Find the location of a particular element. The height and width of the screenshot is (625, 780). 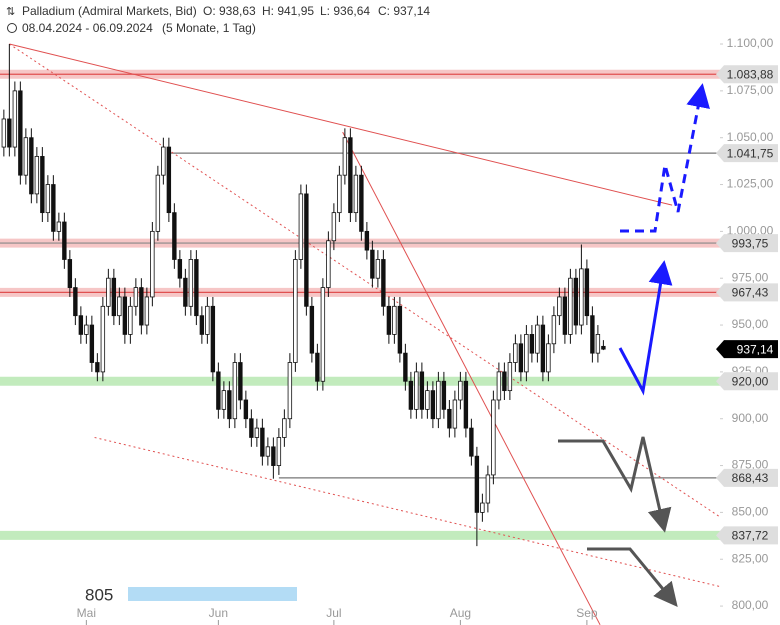

clock-icon is located at coordinates (12, 28).